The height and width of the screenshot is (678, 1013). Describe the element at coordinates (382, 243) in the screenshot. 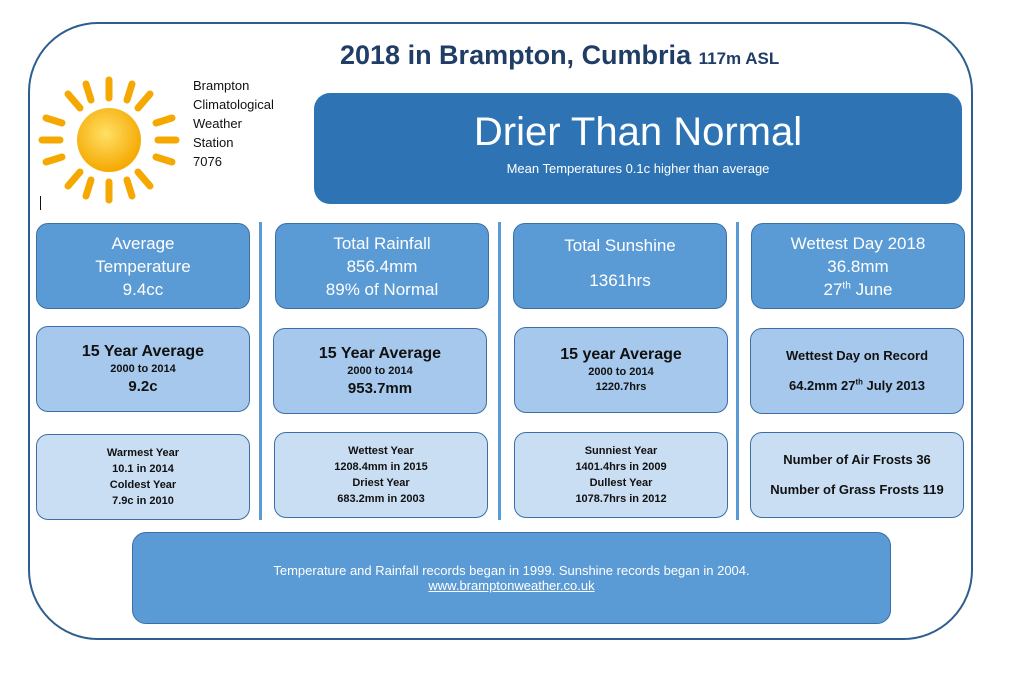

I see `rainfall-label: Total Rainfall` at that location.